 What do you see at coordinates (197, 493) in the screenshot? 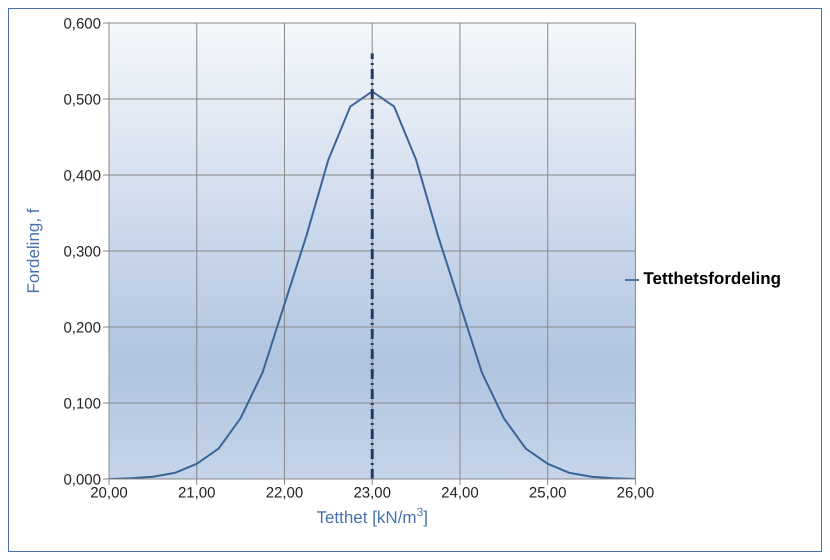
I see `x-tick-label: 21,00` at bounding box center [197, 493].